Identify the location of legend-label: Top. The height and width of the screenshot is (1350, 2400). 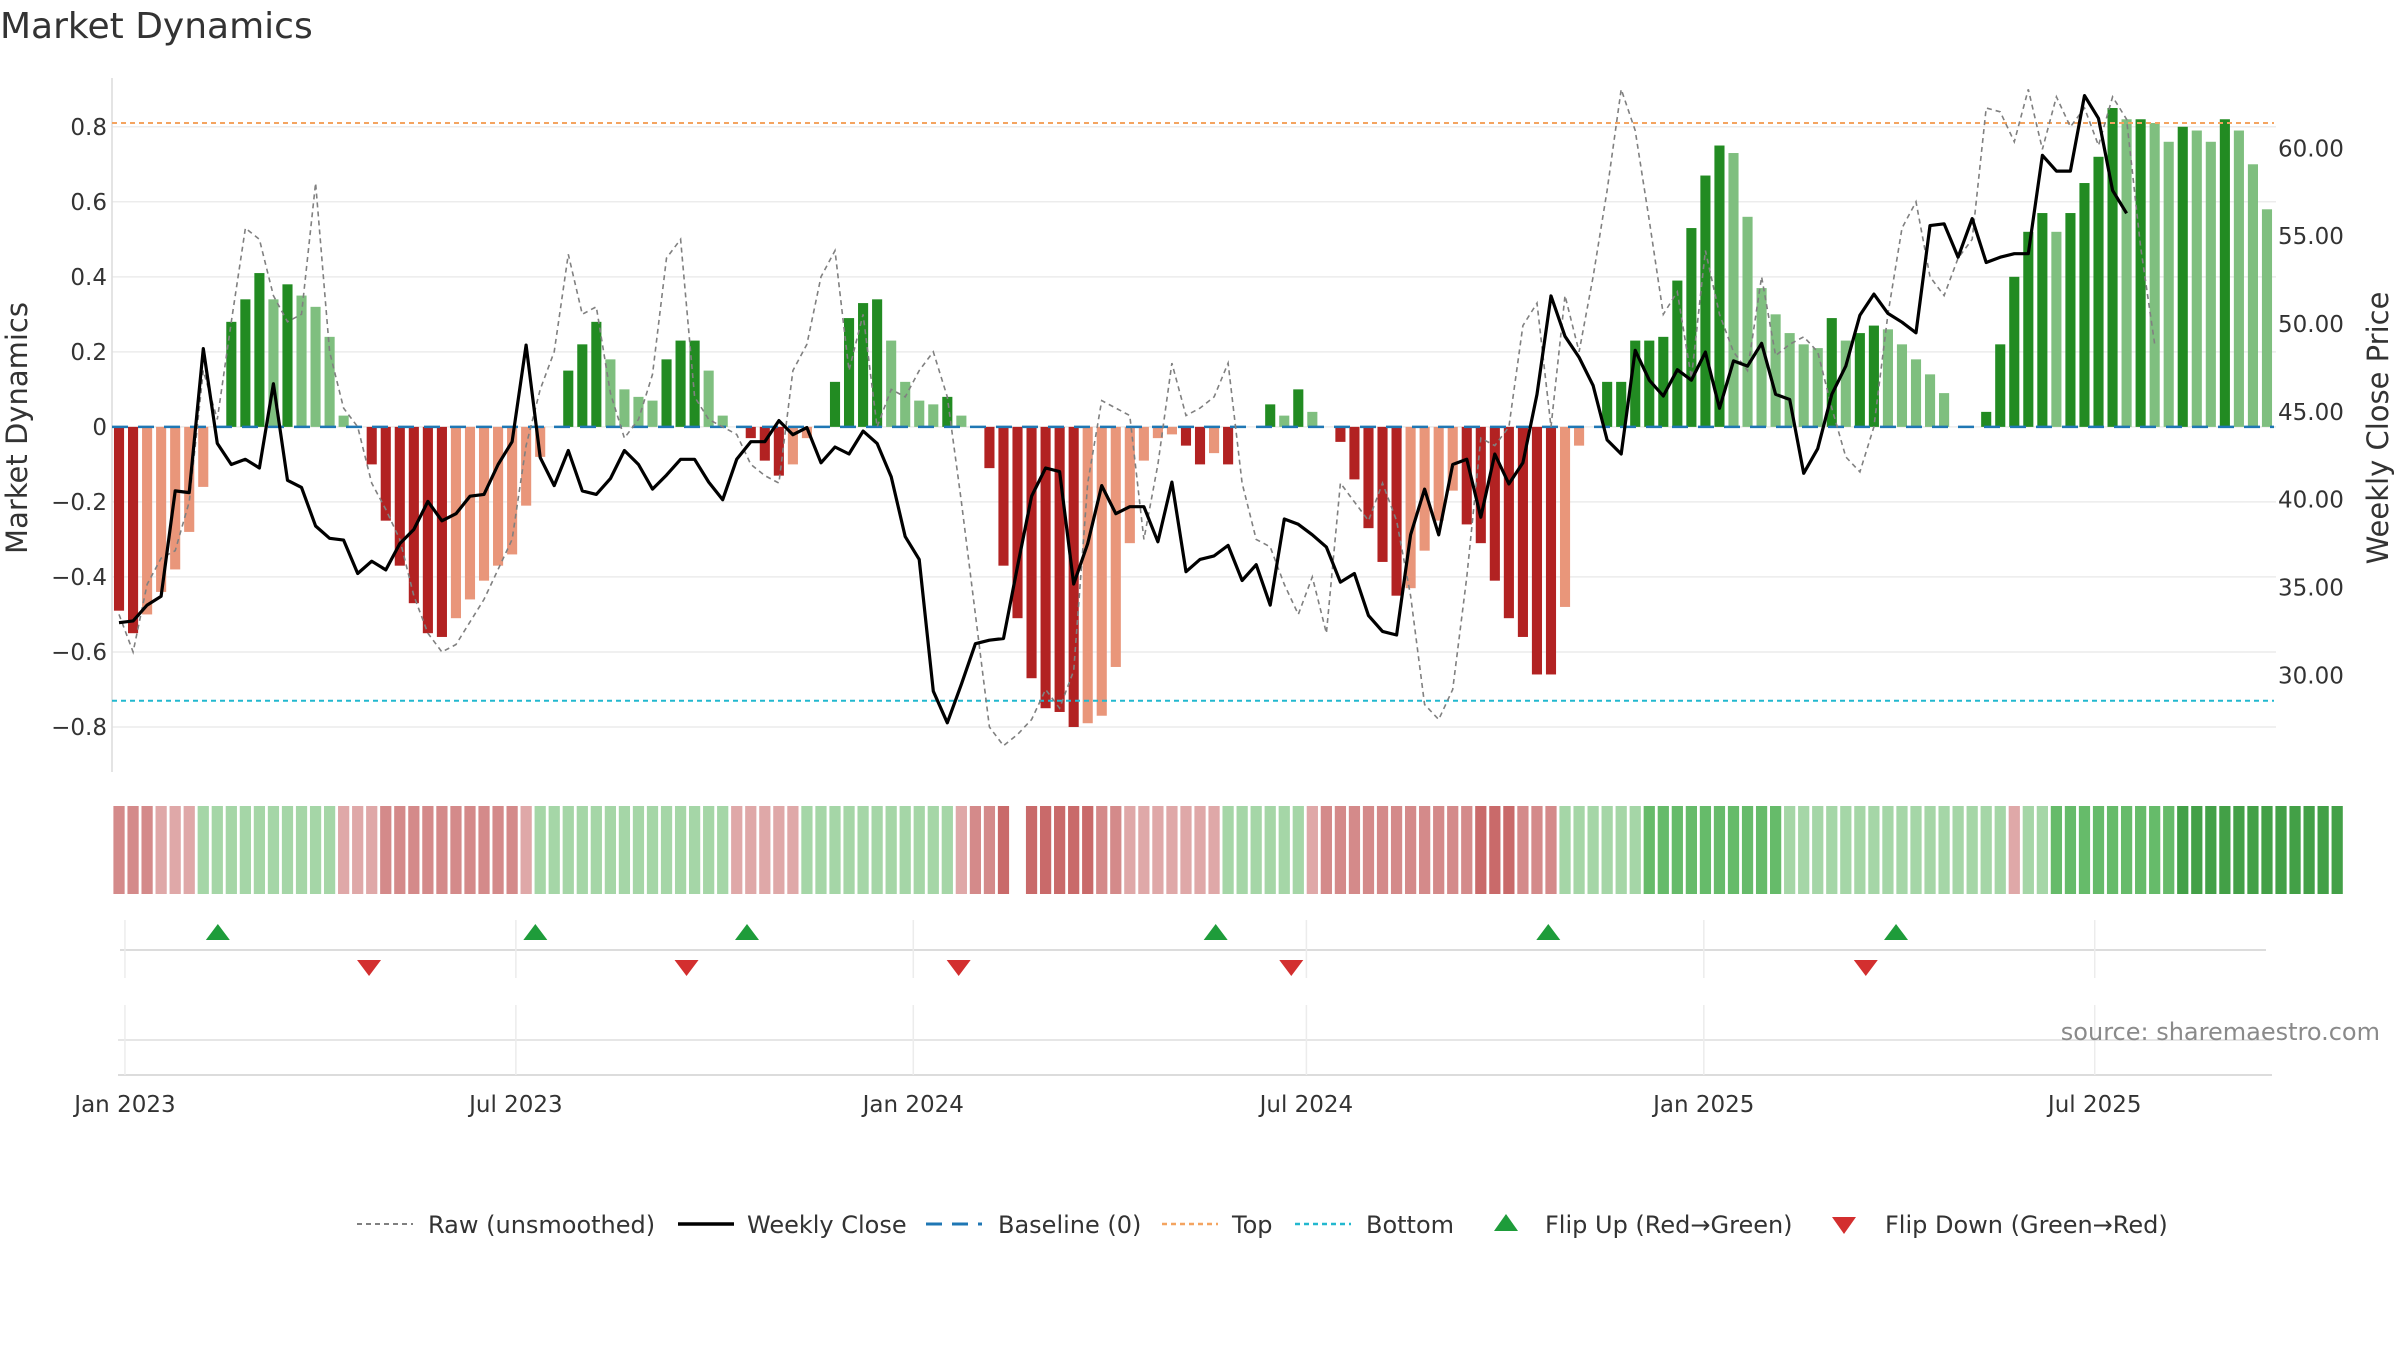
(1252, 1225).